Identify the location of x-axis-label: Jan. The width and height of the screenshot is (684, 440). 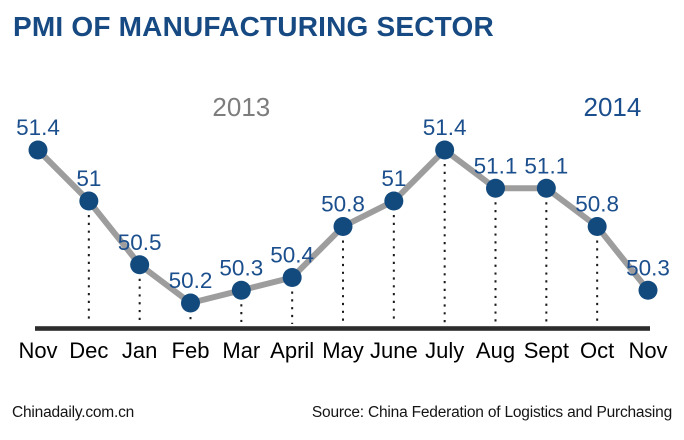
(139, 350).